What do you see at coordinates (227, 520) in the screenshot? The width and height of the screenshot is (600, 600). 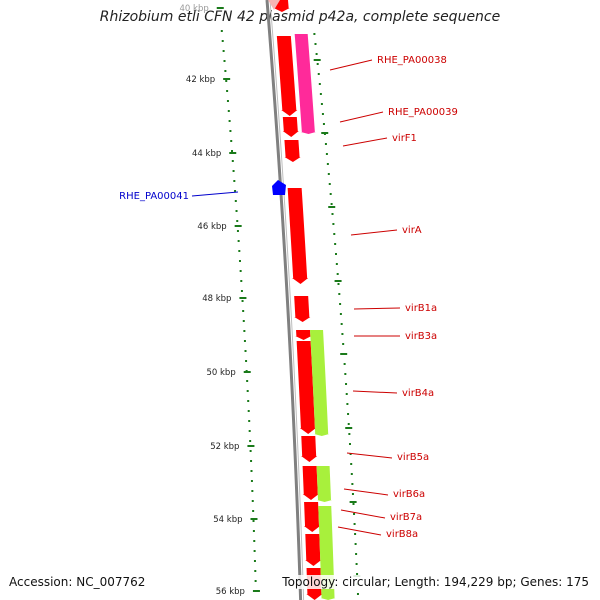 I see `scale-label: 54 kbp` at bounding box center [227, 520].